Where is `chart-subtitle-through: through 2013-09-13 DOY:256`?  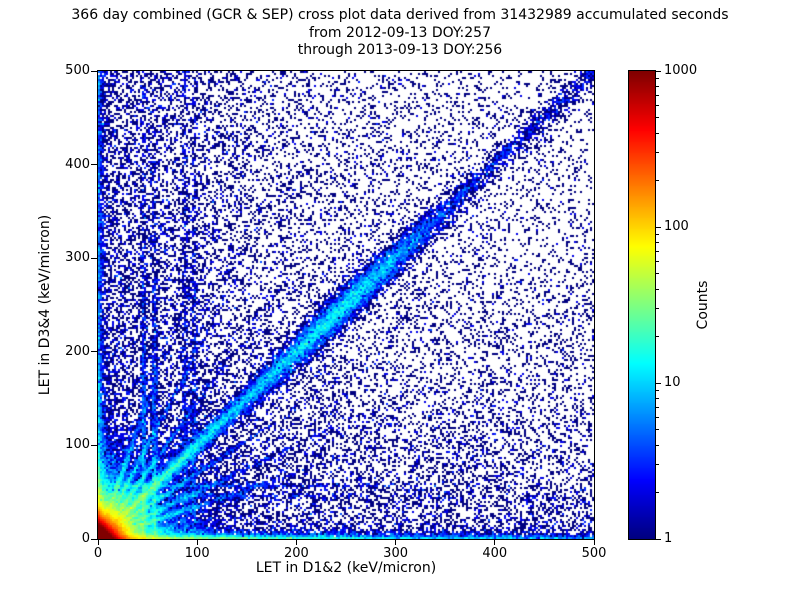 chart-subtitle-through: through 2013-09-13 DOY:256 is located at coordinates (400, 50).